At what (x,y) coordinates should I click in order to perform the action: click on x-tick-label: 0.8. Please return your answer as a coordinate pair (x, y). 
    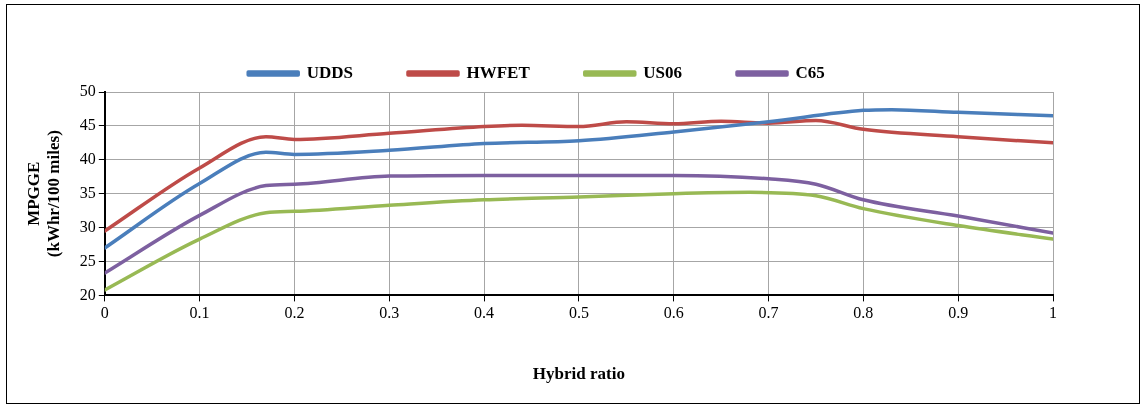
    Looking at the image, I should click on (863, 313).